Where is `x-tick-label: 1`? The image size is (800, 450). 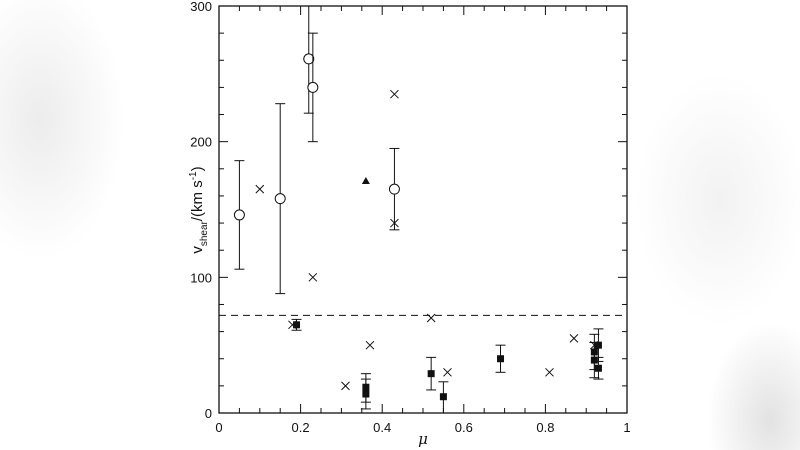
x-tick-label: 1 is located at coordinates (626, 427).